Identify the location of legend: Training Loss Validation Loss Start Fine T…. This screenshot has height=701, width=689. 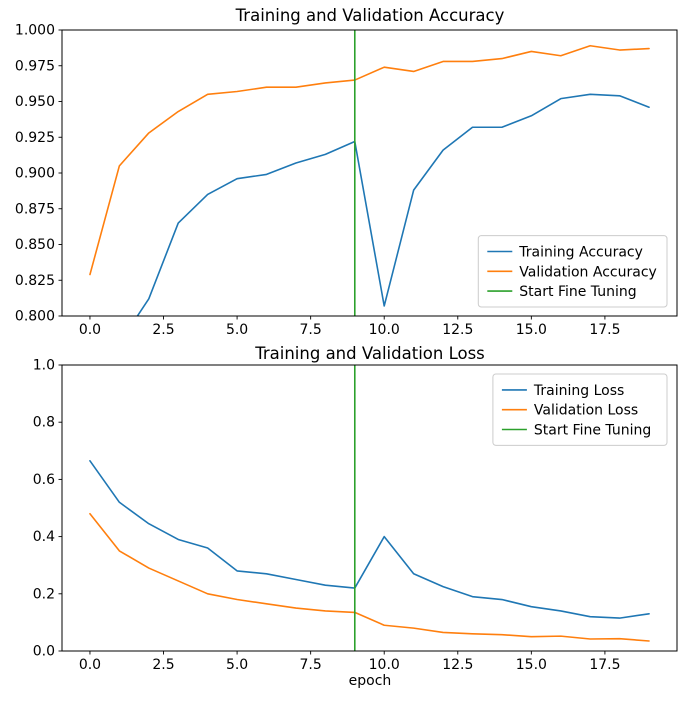
(580, 409).